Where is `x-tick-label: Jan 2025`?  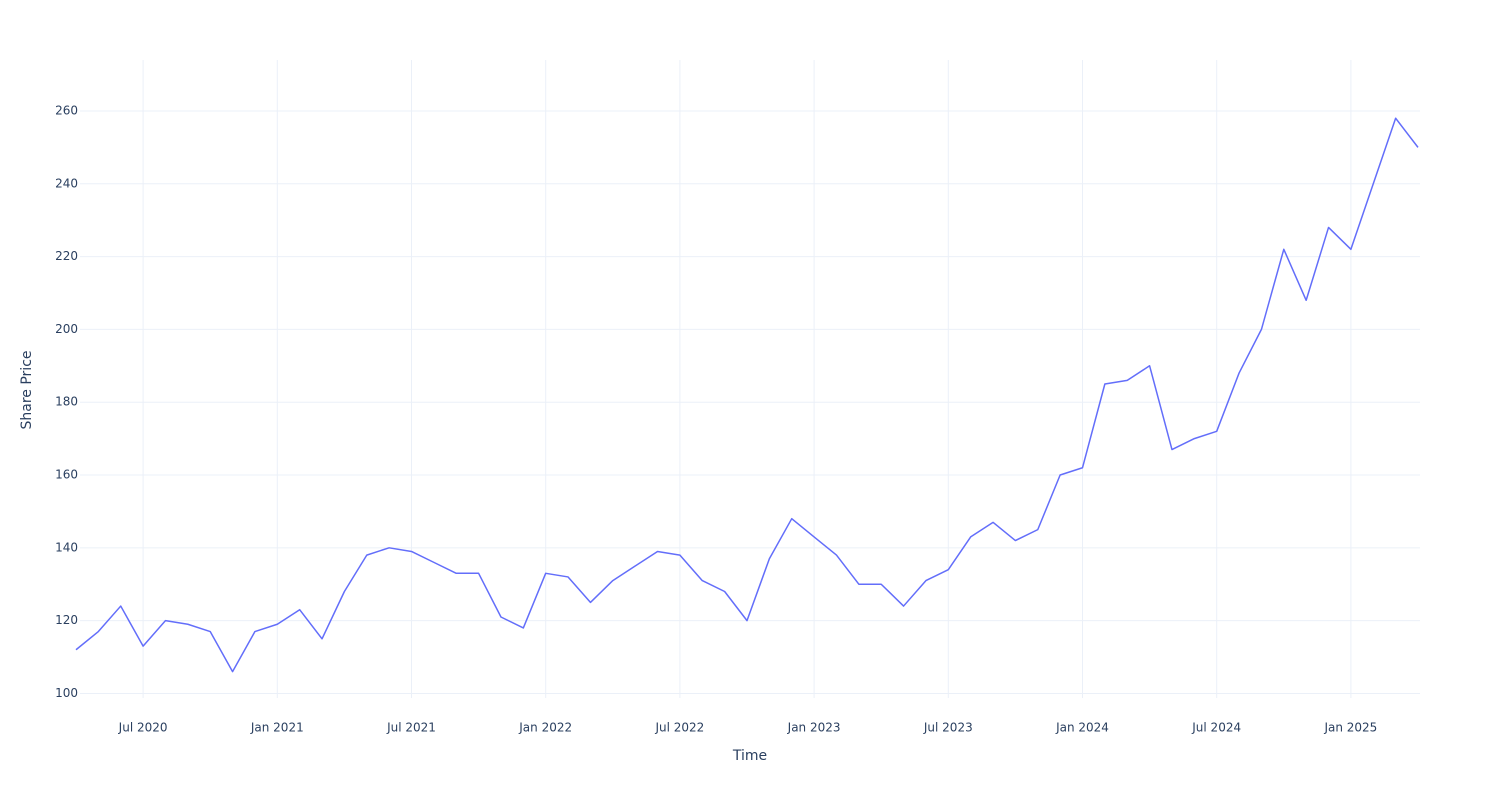 x-tick-label: Jan 2025 is located at coordinates (1350, 728).